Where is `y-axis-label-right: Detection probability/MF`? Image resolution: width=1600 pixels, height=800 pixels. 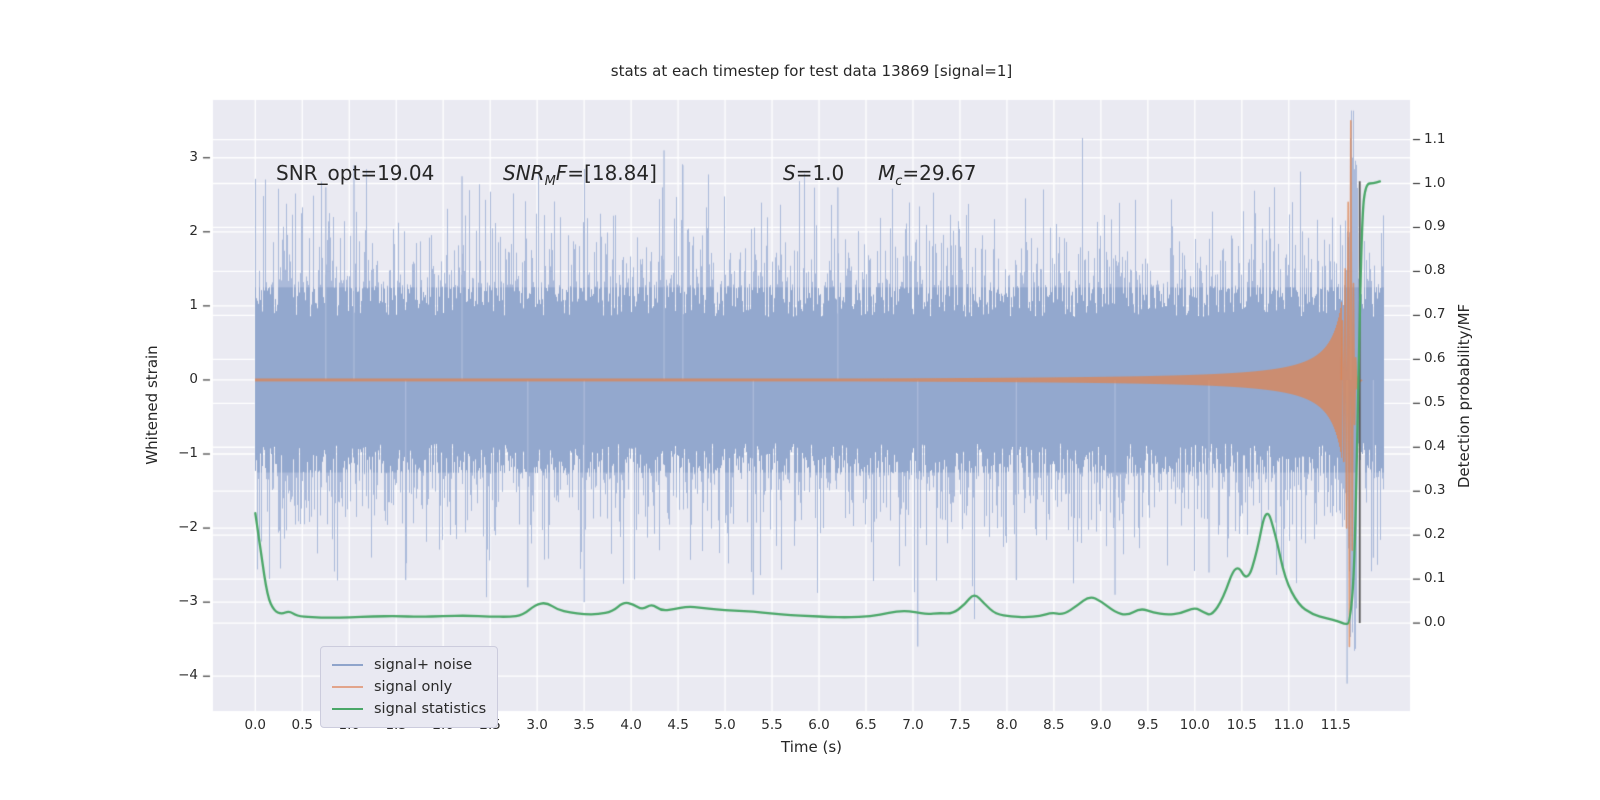
y-axis-label-right: Detection probability/MF is located at coordinates (1464, 396).